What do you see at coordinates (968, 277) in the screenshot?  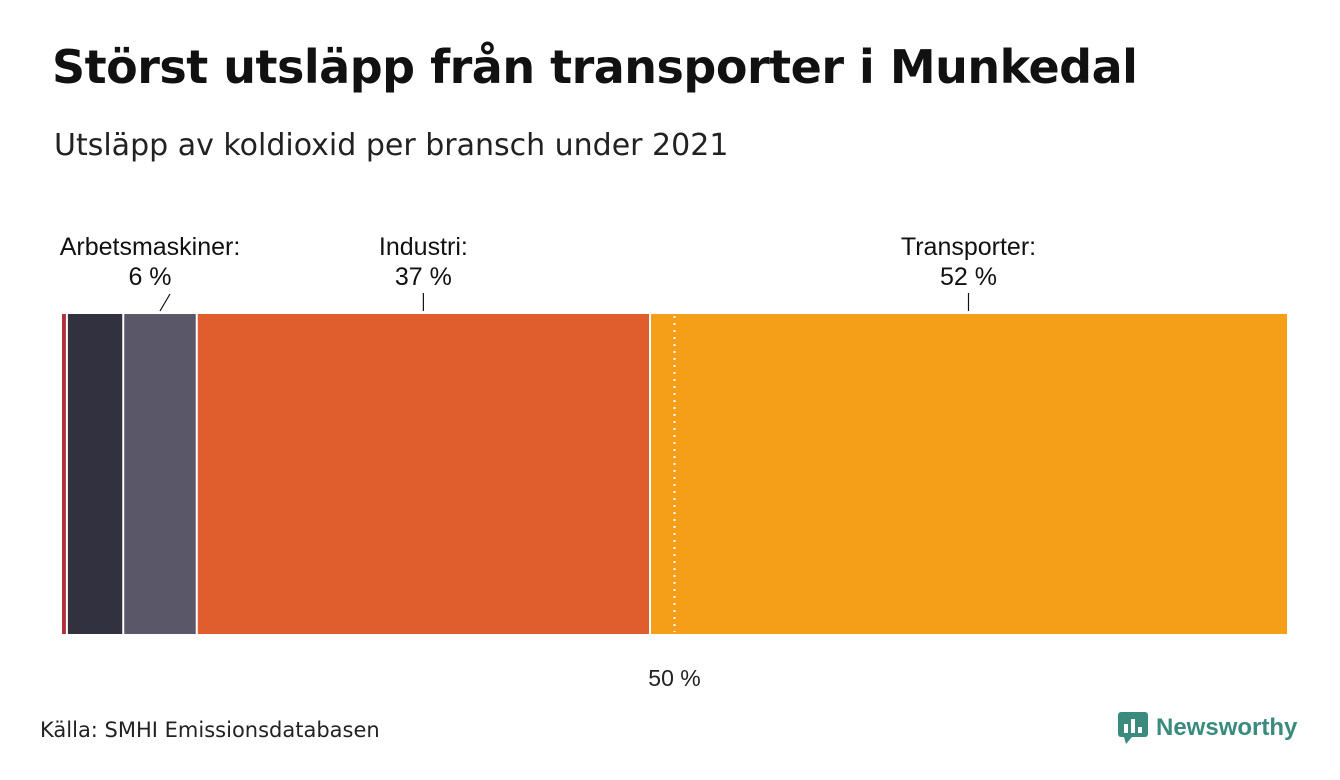 I see `segment-value-label-transporter: 52 %` at bounding box center [968, 277].